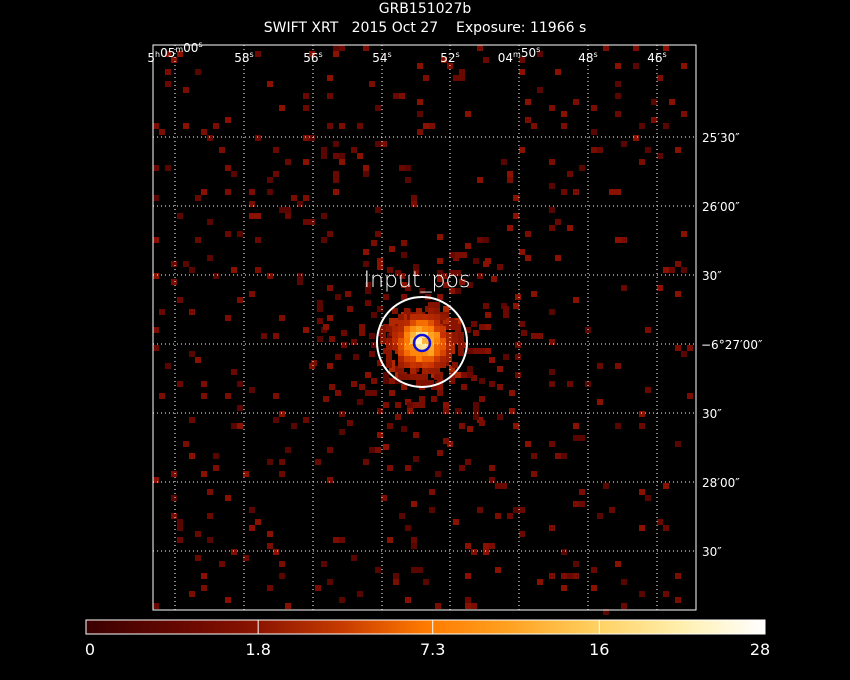  I want to click on input-position-circle, so click(422, 343).